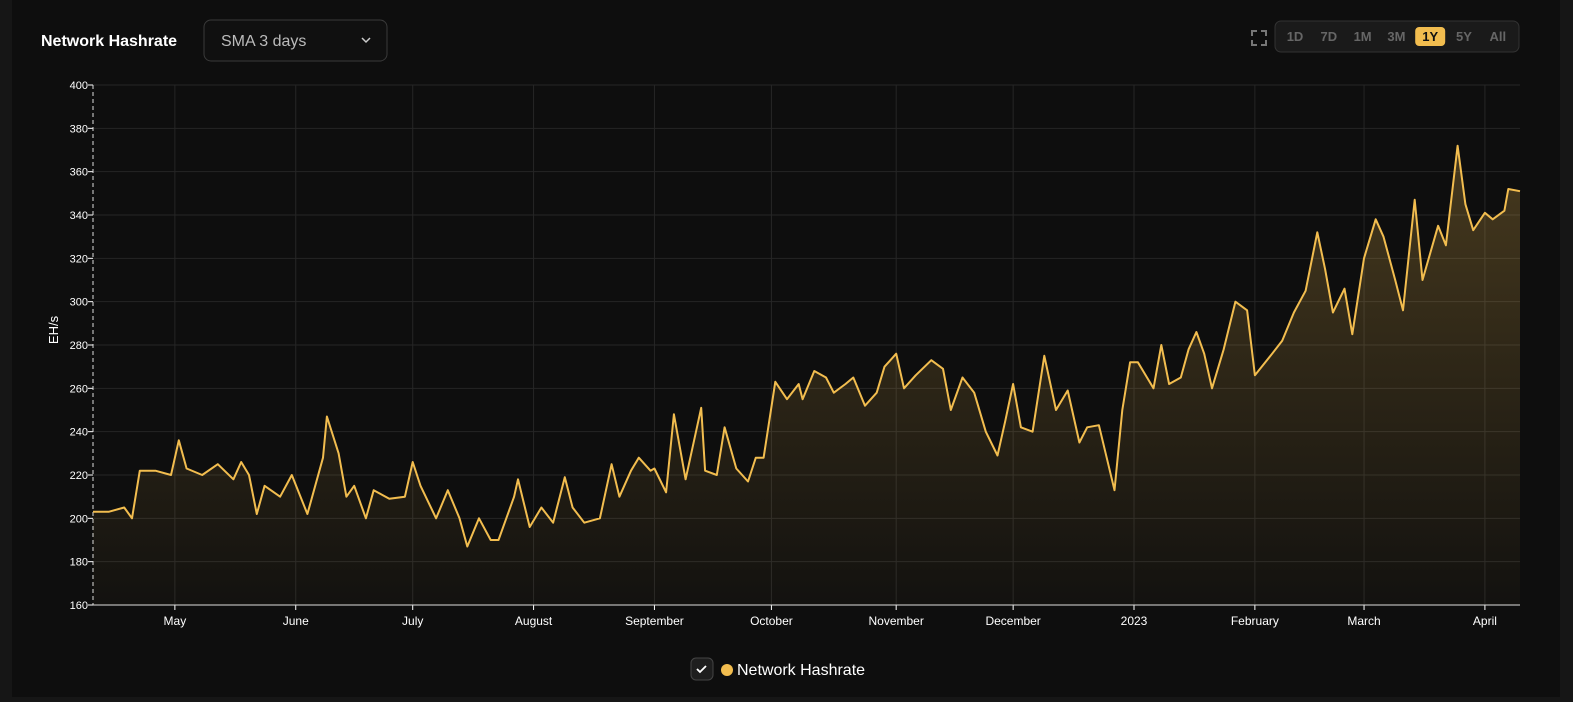 Image resolution: width=1573 pixels, height=702 pixels. I want to click on range-label: 7D, so click(1328, 36).